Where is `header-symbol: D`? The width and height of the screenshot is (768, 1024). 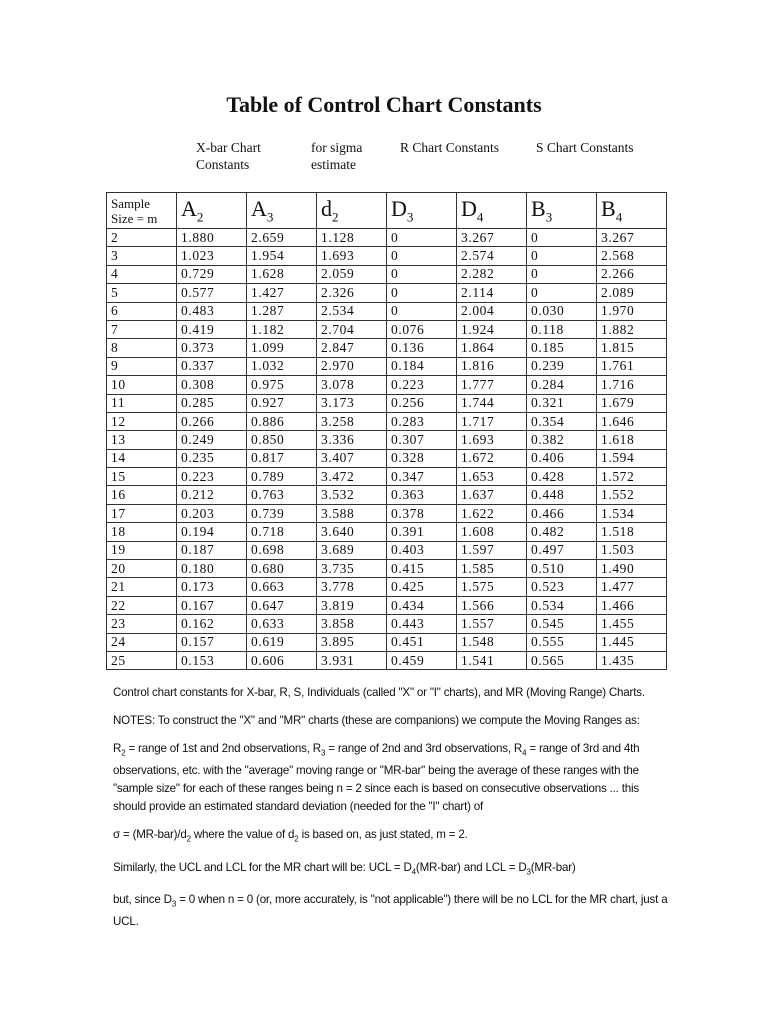
header-symbol: D is located at coordinates (399, 208).